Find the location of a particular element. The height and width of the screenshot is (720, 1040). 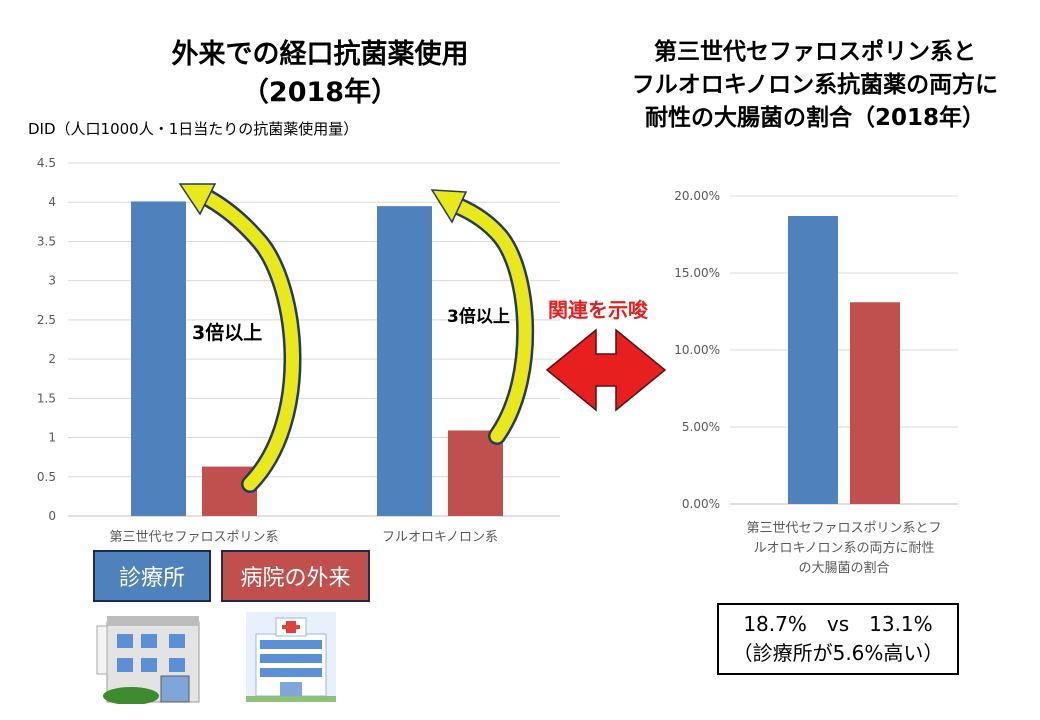

y-tick-label: 3.5 is located at coordinates (46, 241).